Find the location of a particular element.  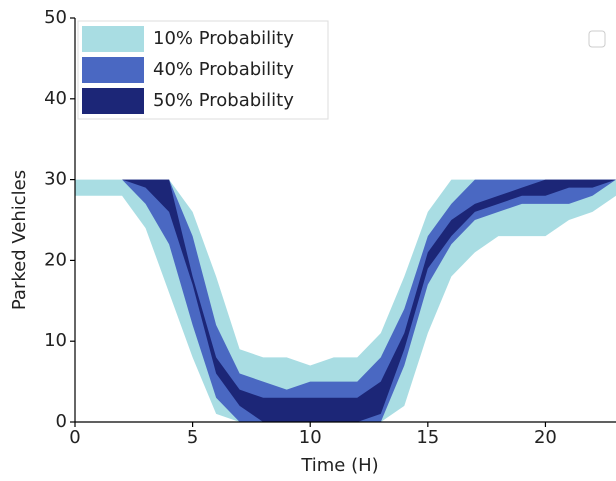

y-tick-label: 50 is located at coordinates (55, 17).